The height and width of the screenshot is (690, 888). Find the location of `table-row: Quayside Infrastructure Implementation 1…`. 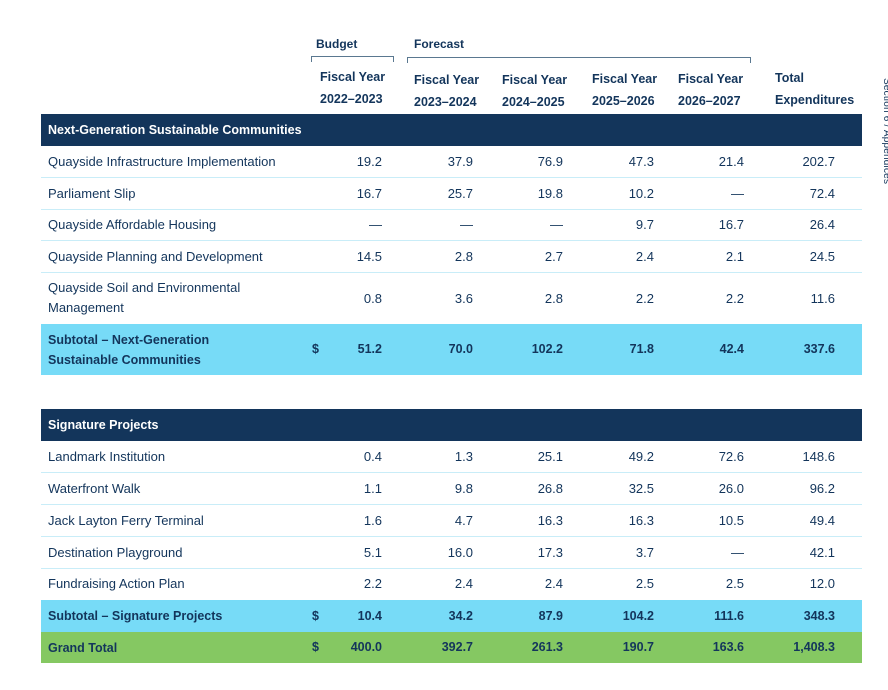

table-row: Quayside Infrastructure Implementation 1… is located at coordinates (451, 162).